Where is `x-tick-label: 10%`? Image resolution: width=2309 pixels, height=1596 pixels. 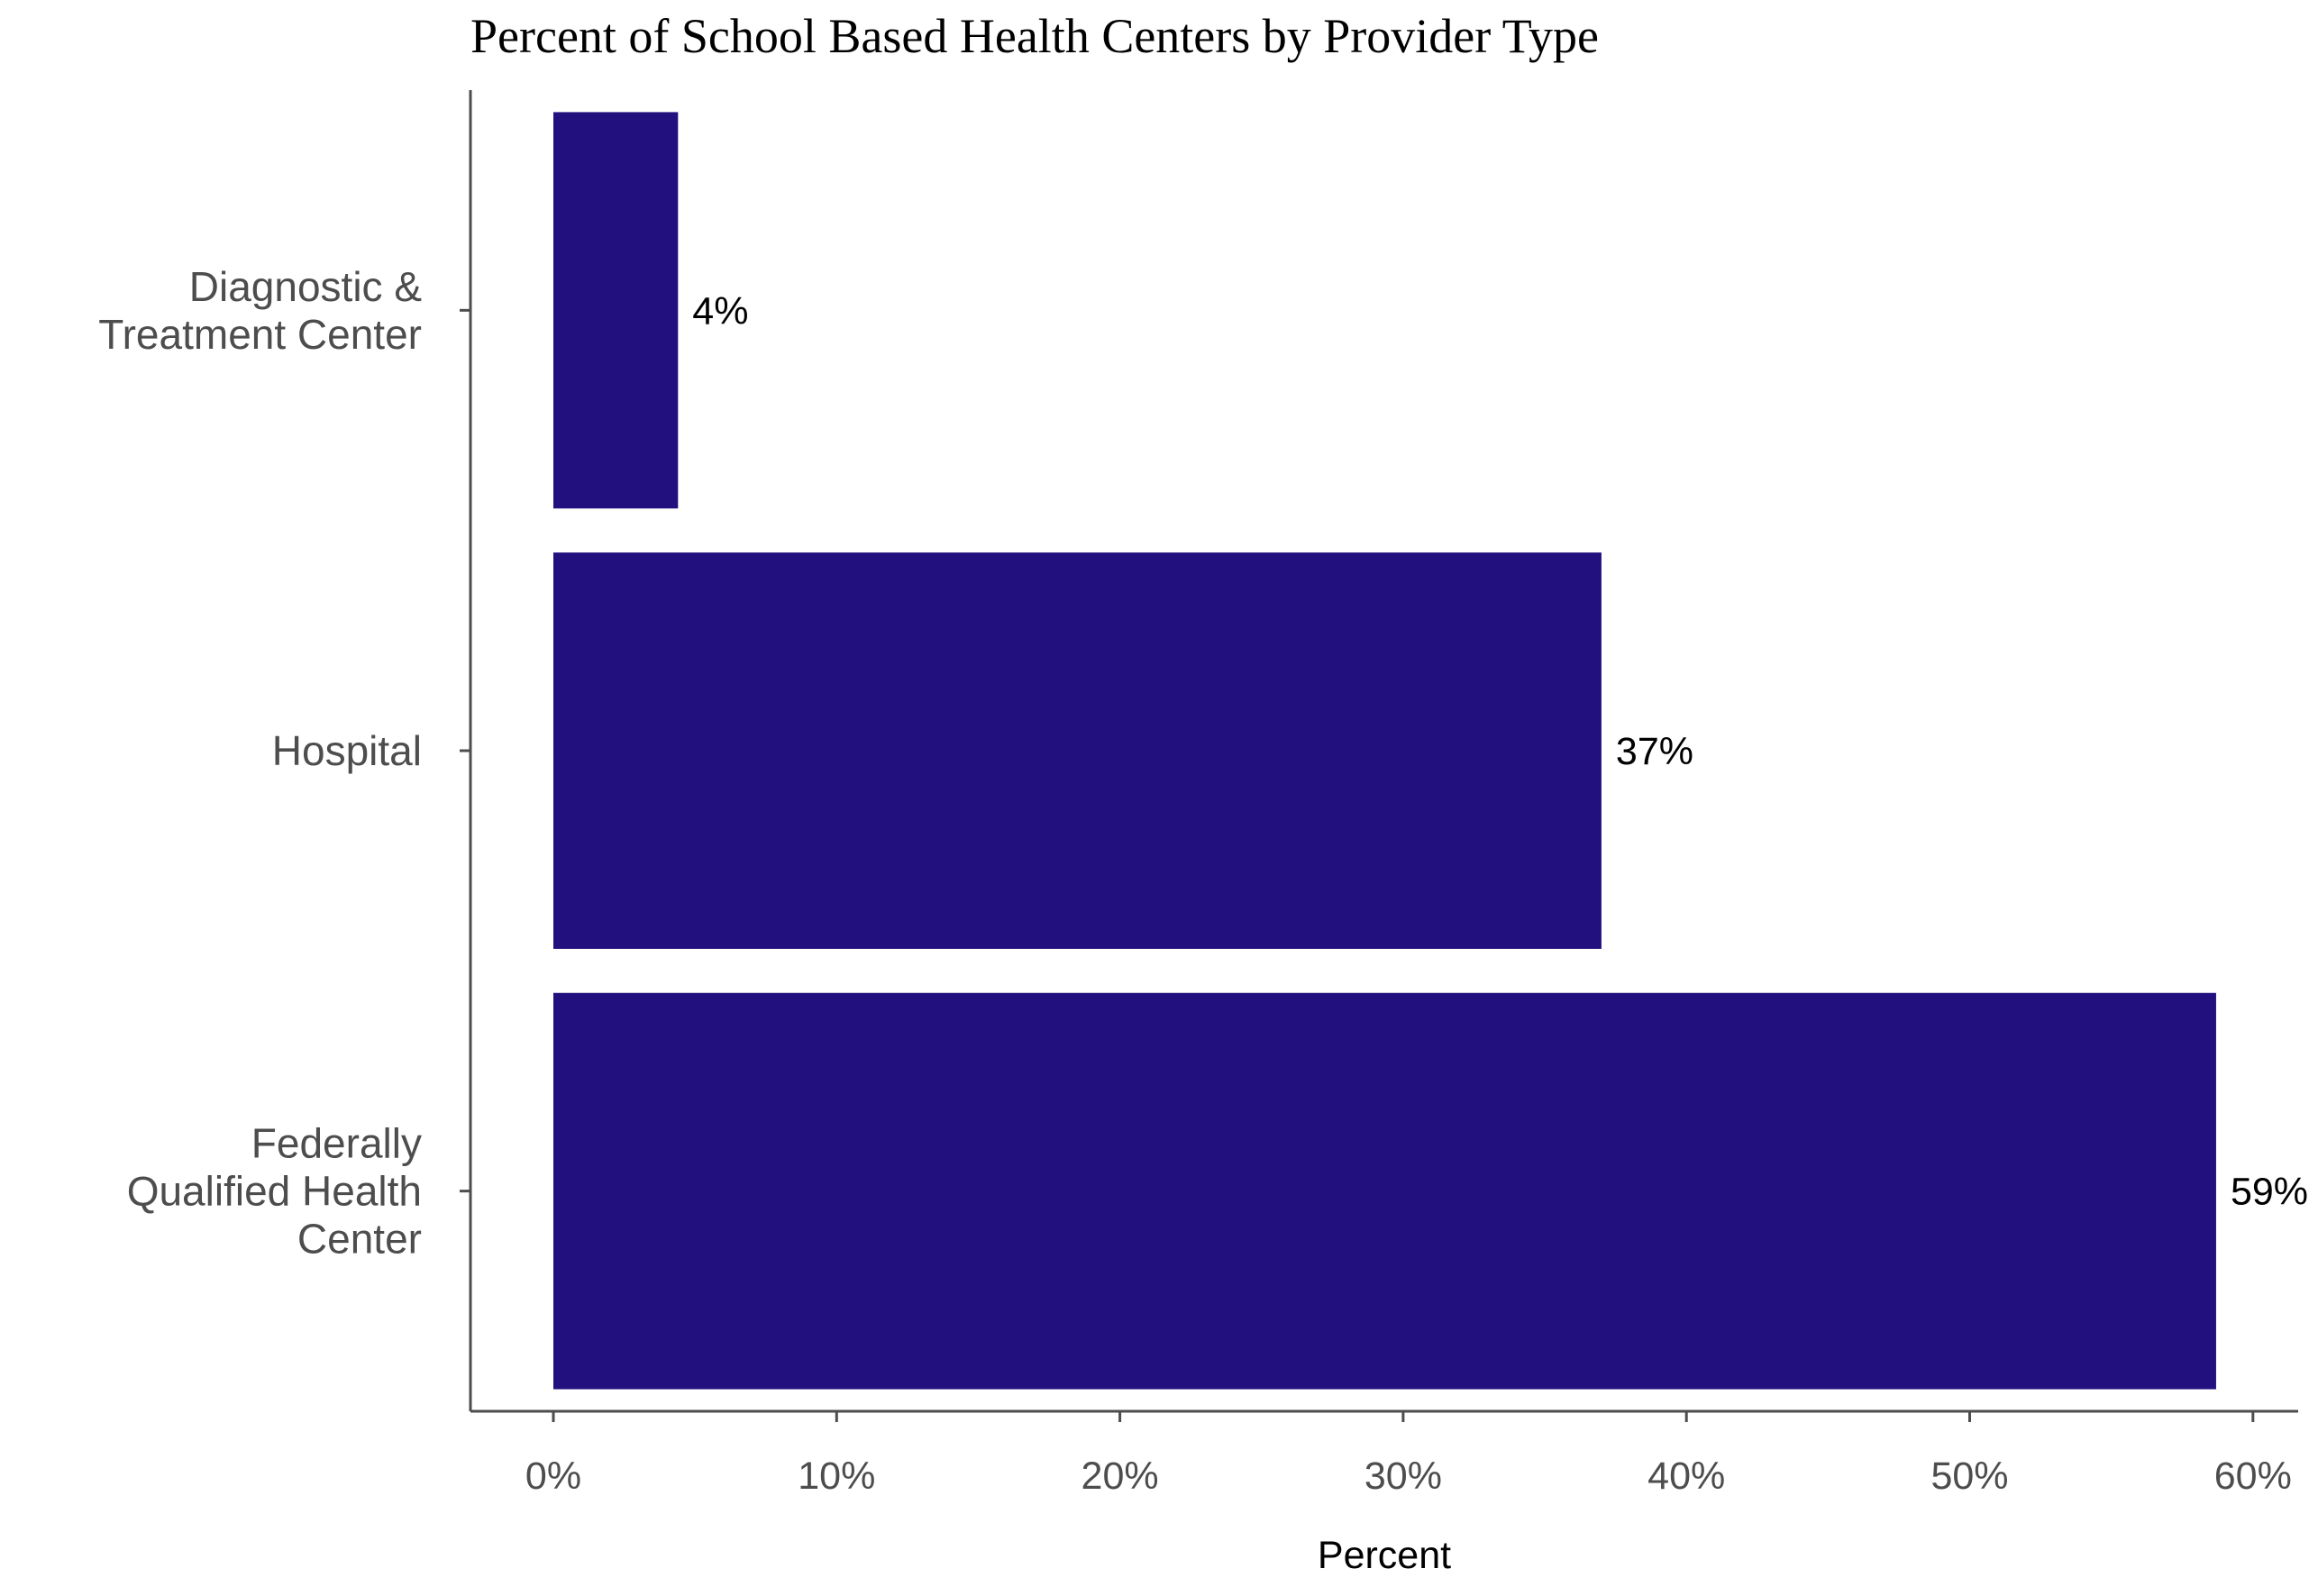 x-tick-label: 10% is located at coordinates (837, 1476).